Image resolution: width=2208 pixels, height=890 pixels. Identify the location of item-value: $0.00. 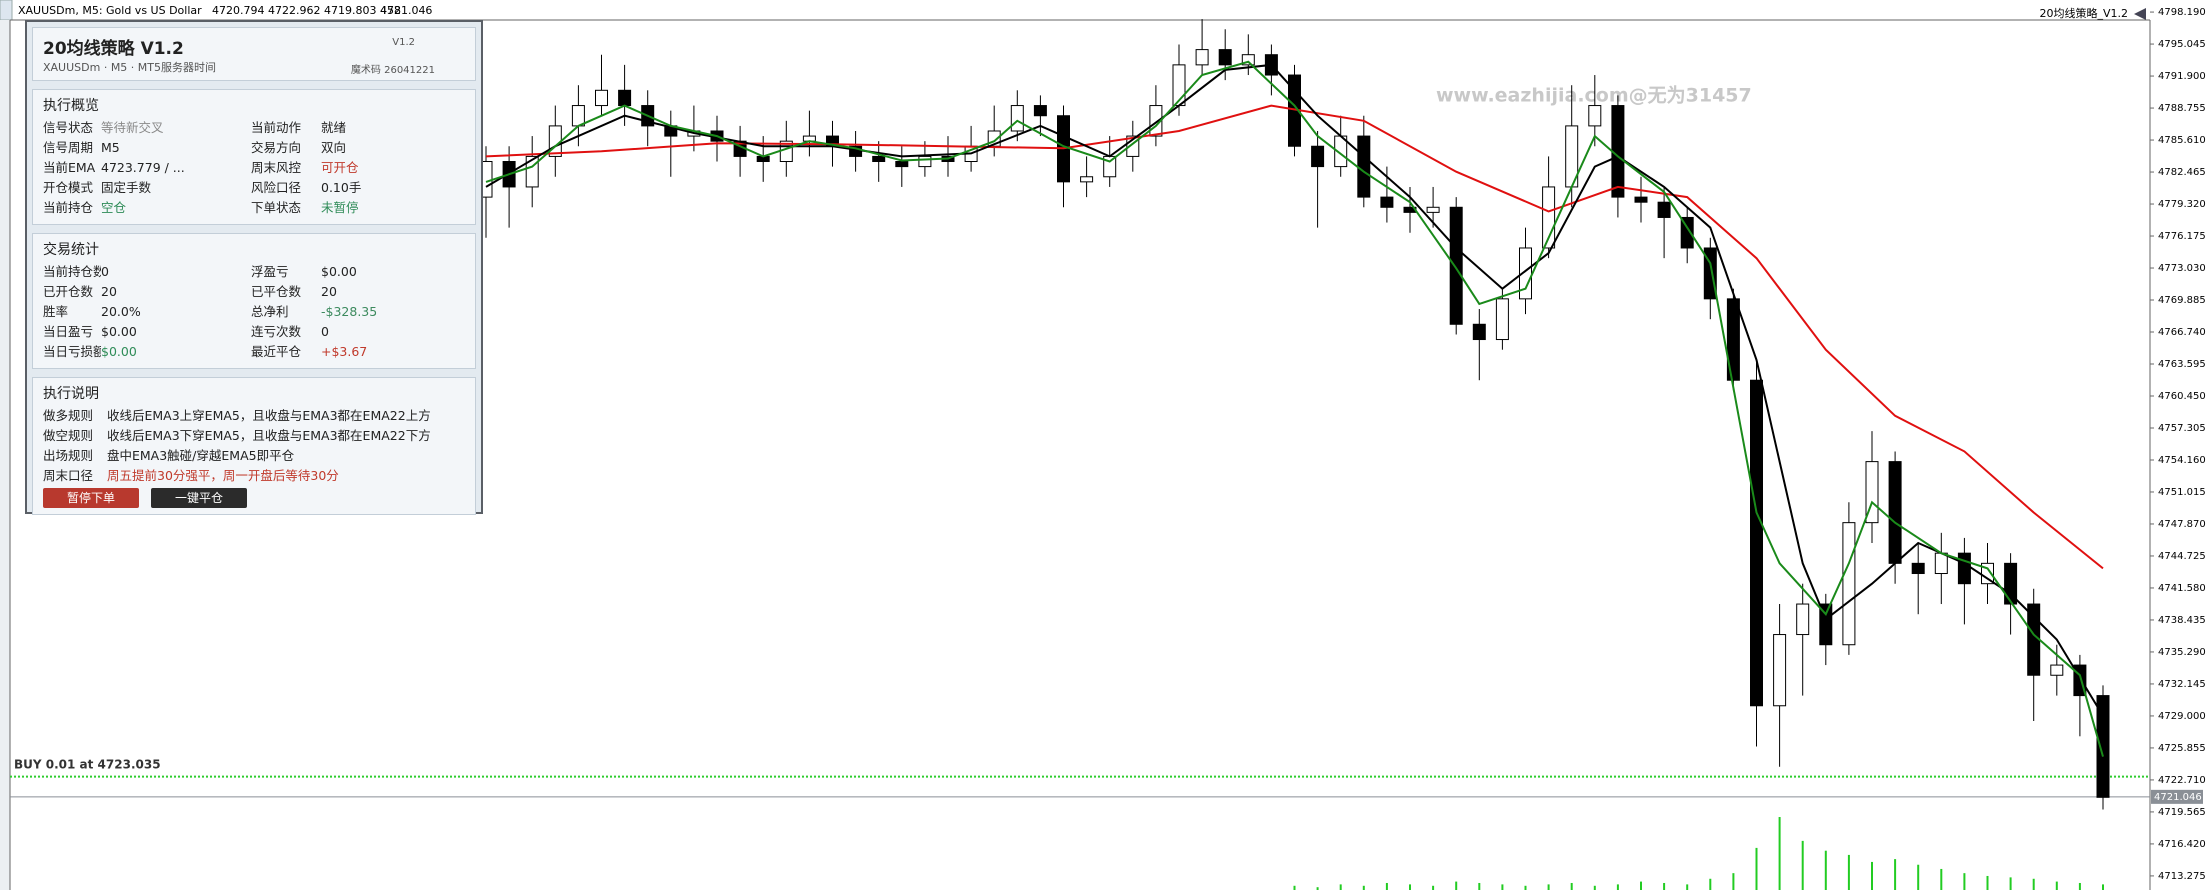
(119, 331).